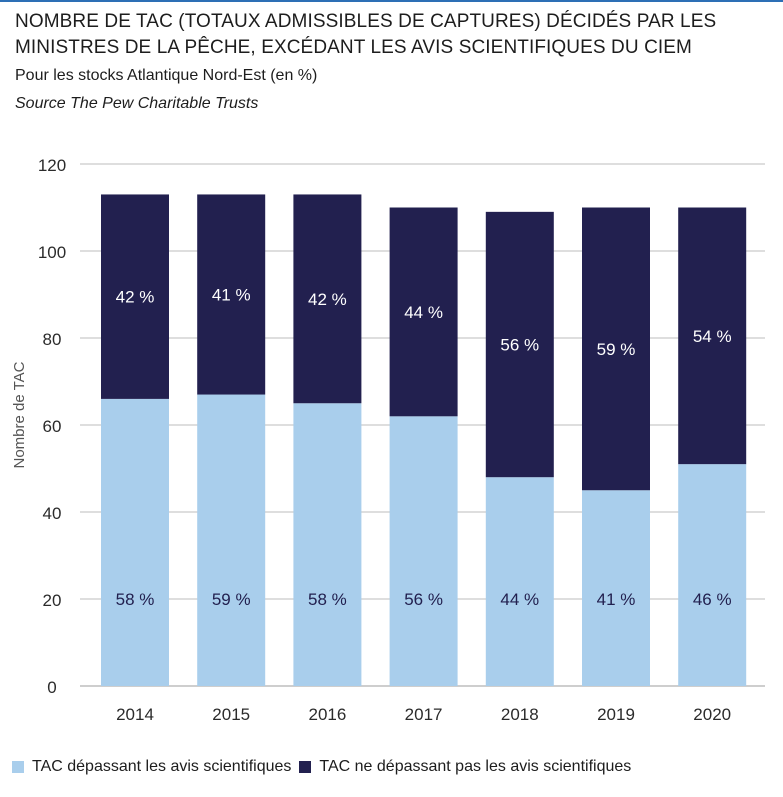 The height and width of the screenshot is (797, 783). Describe the element at coordinates (520, 714) in the screenshot. I see `x-tick-label: 2018` at that location.